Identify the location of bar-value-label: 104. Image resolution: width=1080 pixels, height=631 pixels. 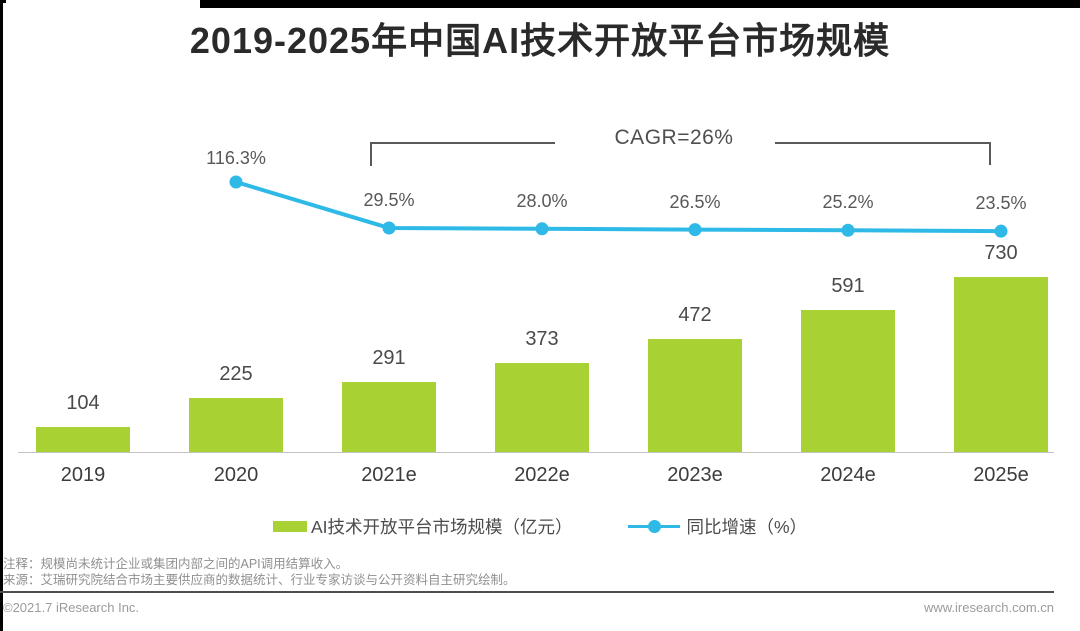
(83, 403).